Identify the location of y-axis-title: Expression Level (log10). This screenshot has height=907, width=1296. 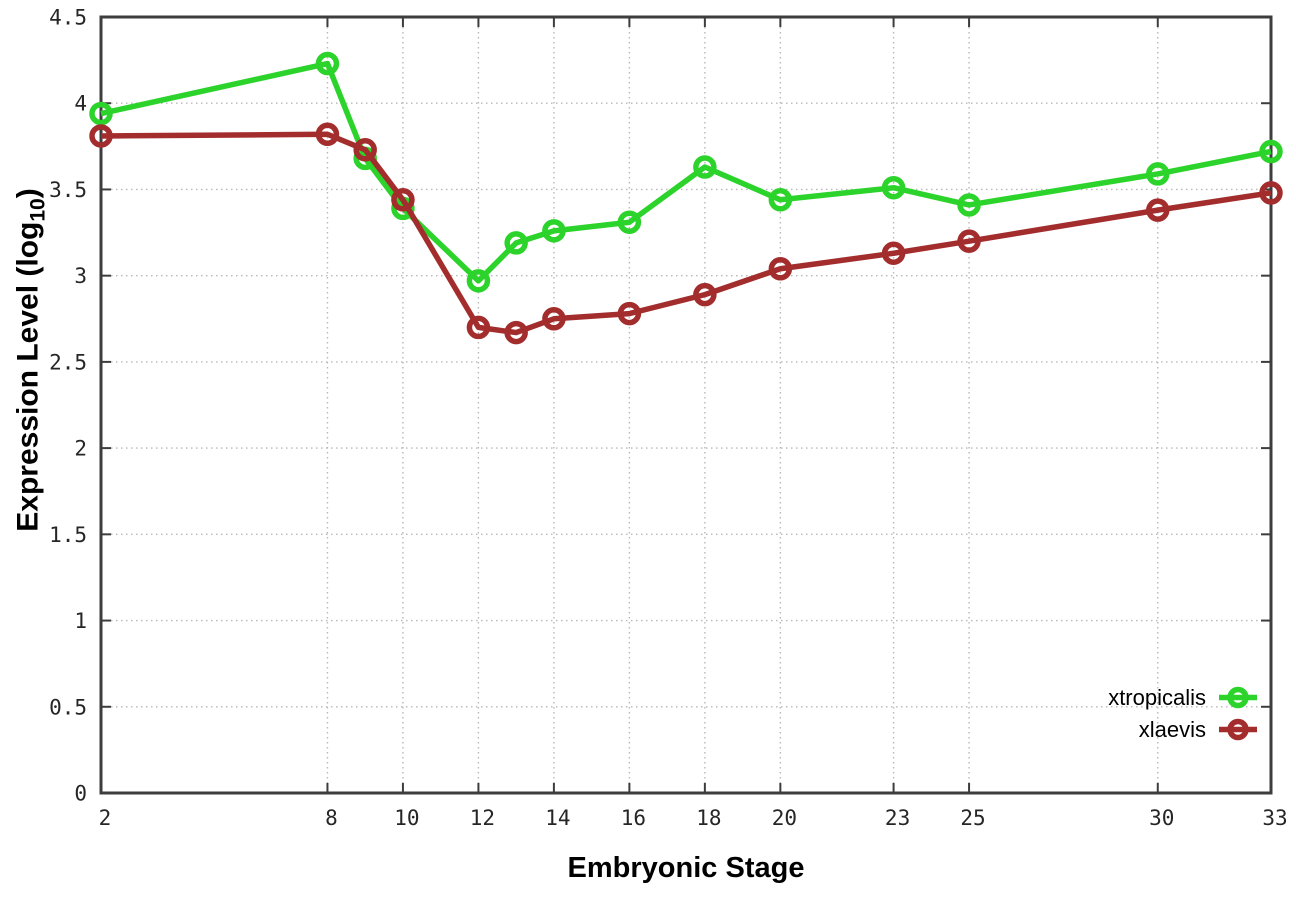
(31, 359).